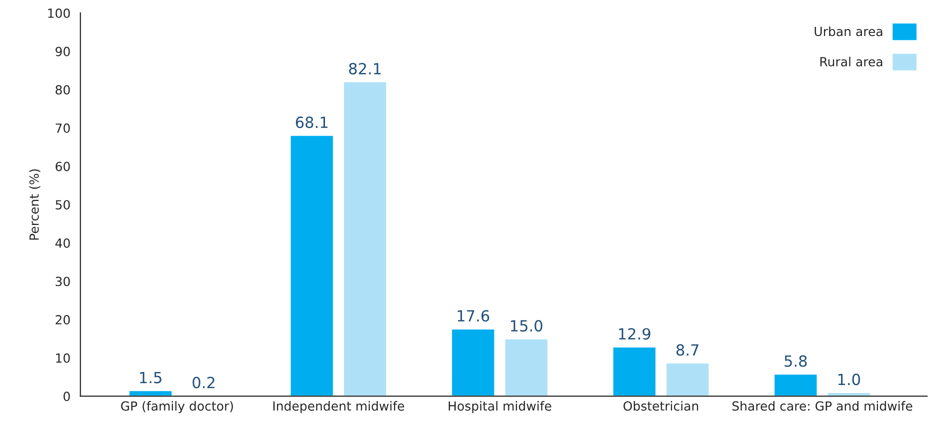 The image size is (946, 433). Describe the element at coordinates (661, 406) in the screenshot. I see `x-tick-label: Obstetrician` at that location.